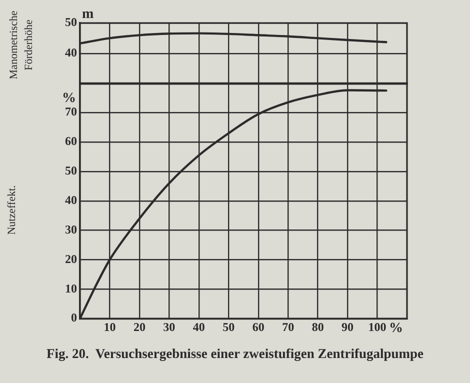 The image size is (470, 383). I want to click on y-tick-label: 0, so click(74, 317).